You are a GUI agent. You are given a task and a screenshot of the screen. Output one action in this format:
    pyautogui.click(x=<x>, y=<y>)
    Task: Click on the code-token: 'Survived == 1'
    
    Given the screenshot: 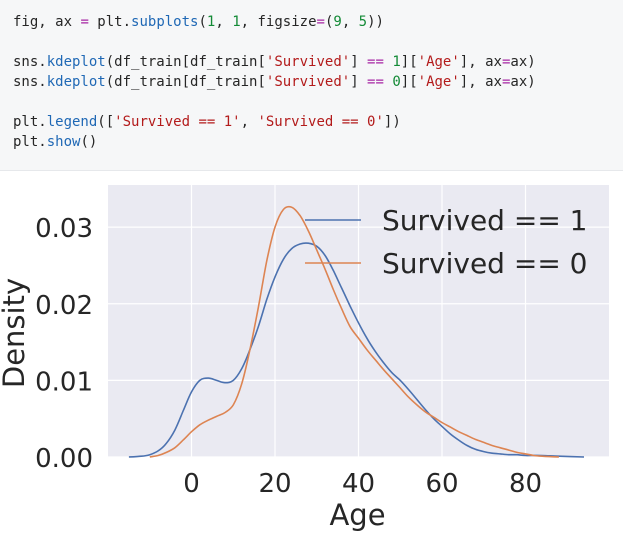 What is the action you would take?
    pyautogui.click(x=177, y=122)
    